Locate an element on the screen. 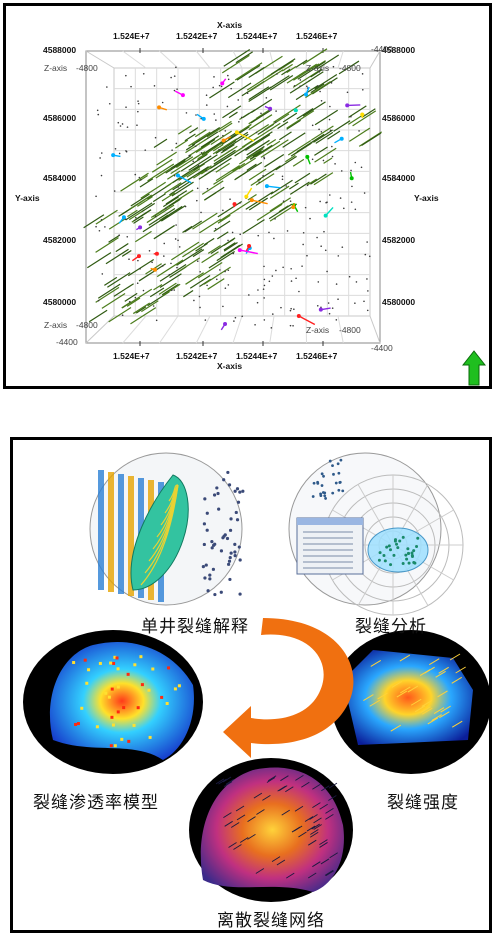 The height and width of the screenshot is (936, 496). edge-line is located at coordinates (100, 59).